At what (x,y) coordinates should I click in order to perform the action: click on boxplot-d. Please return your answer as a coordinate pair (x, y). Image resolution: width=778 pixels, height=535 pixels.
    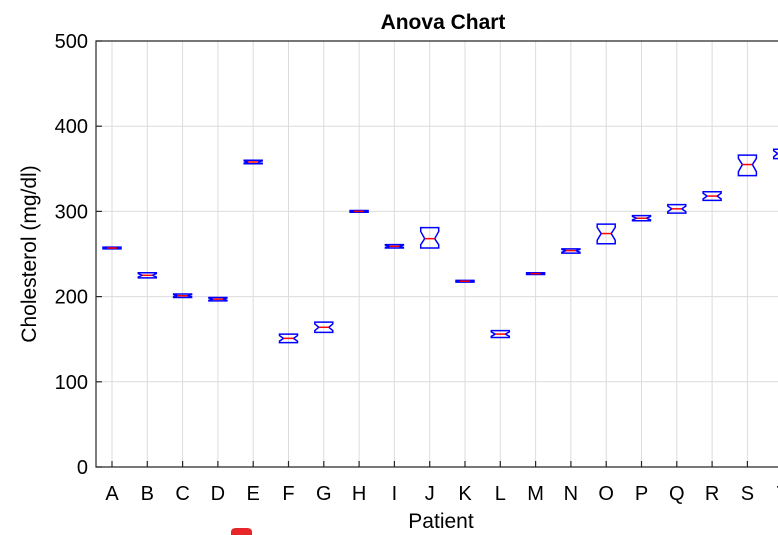
    Looking at the image, I should click on (218, 299).